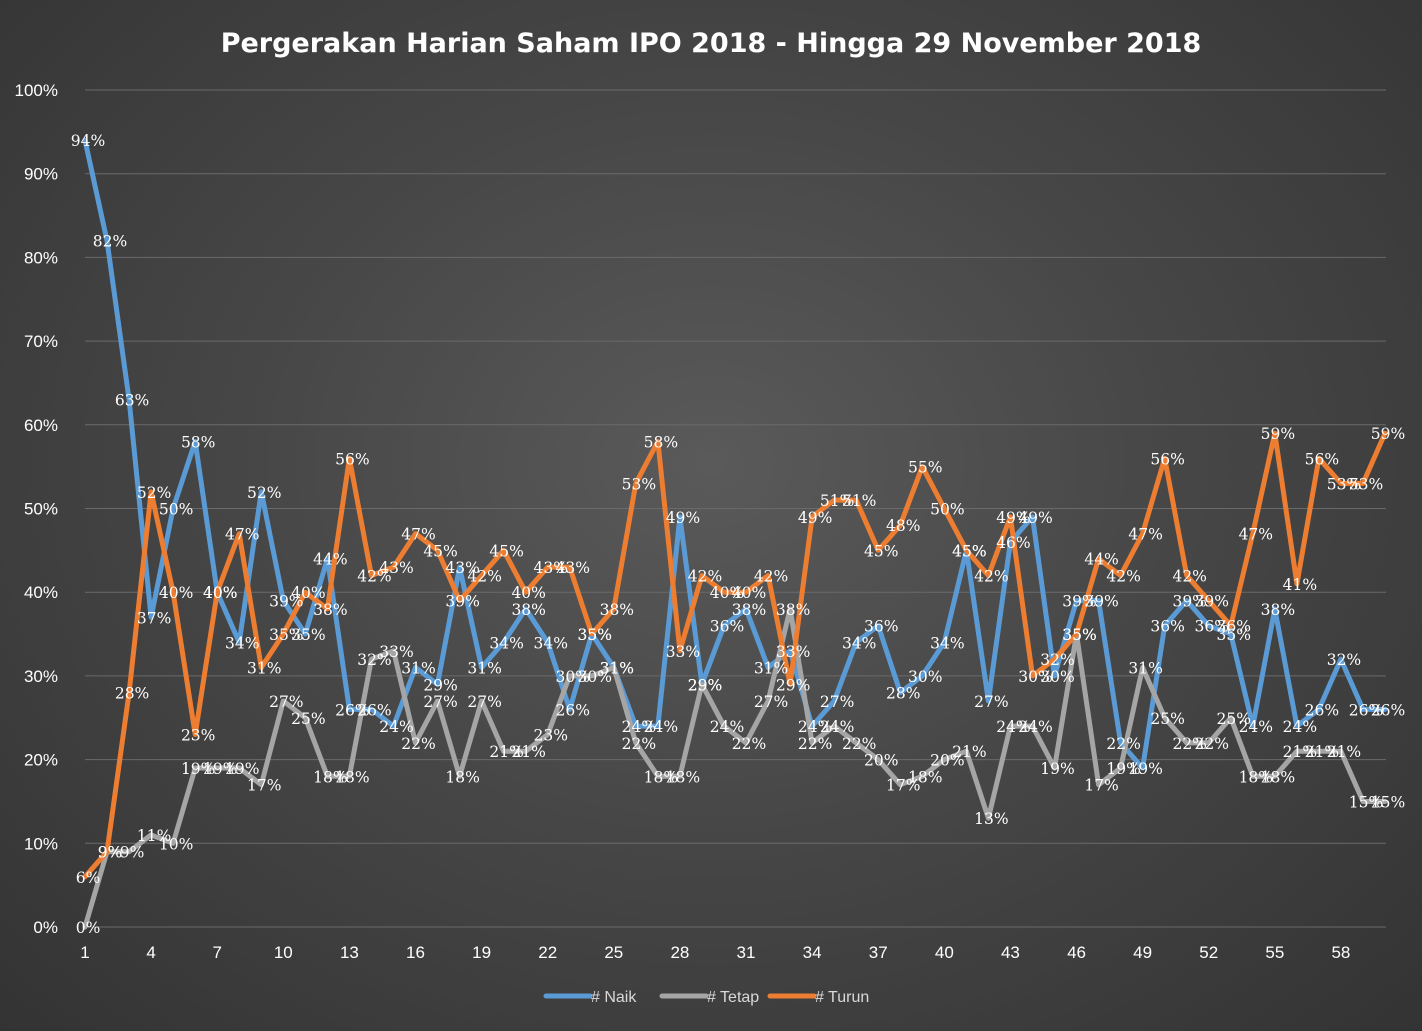 This screenshot has width=1422, height=1031. I want to click on data-label-turun: 56%, so click(352, 459).